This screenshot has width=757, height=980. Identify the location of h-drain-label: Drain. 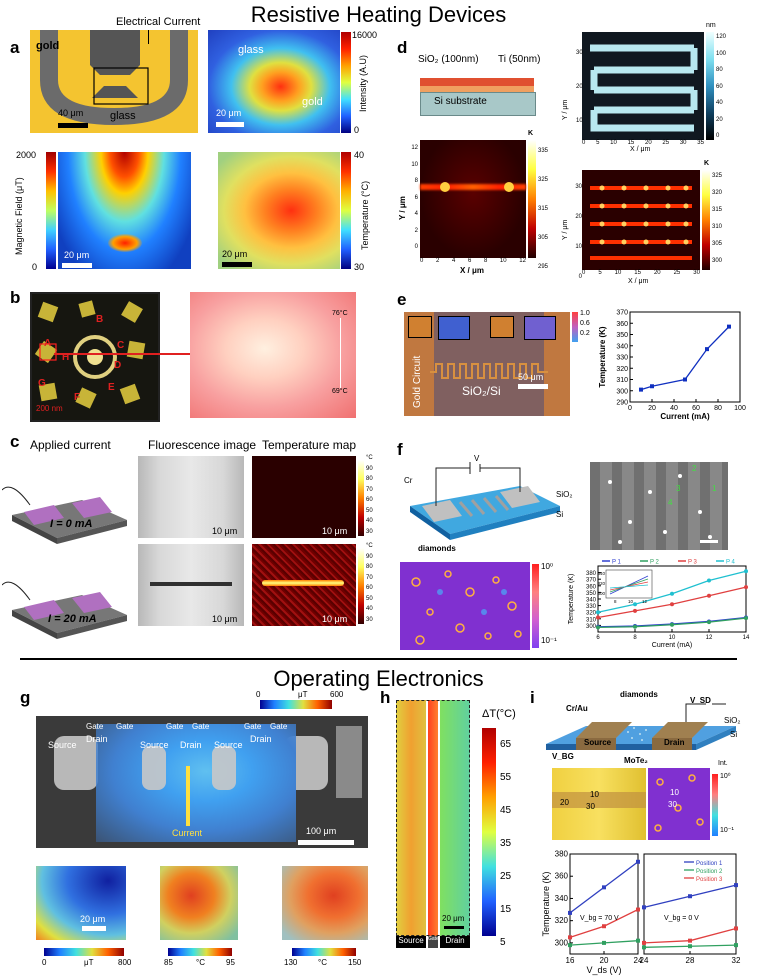
(455, 942).